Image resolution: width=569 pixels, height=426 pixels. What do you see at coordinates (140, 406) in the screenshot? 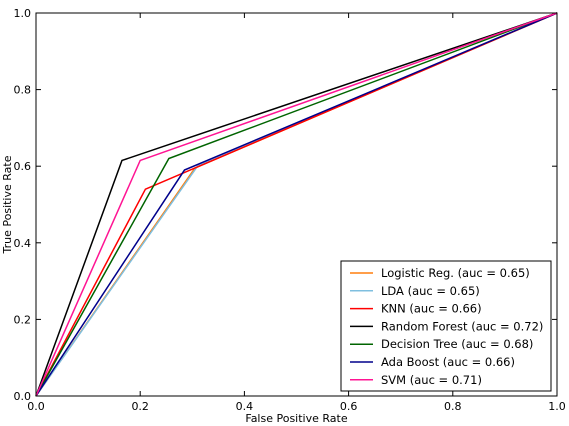
I see `x-tick-label: 0.2` at bounding box center [140, 406].